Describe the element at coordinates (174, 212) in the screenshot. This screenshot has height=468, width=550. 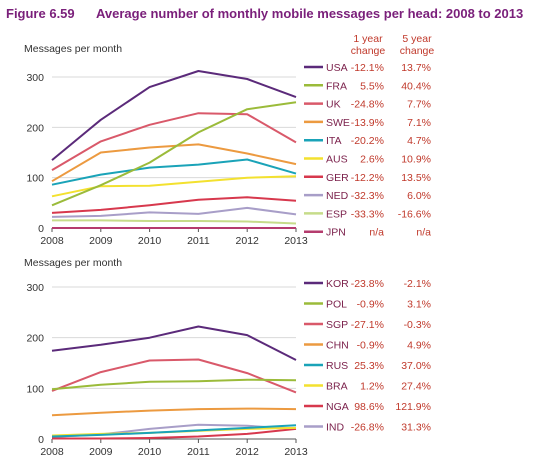
I see `series-line-ned` at that location.